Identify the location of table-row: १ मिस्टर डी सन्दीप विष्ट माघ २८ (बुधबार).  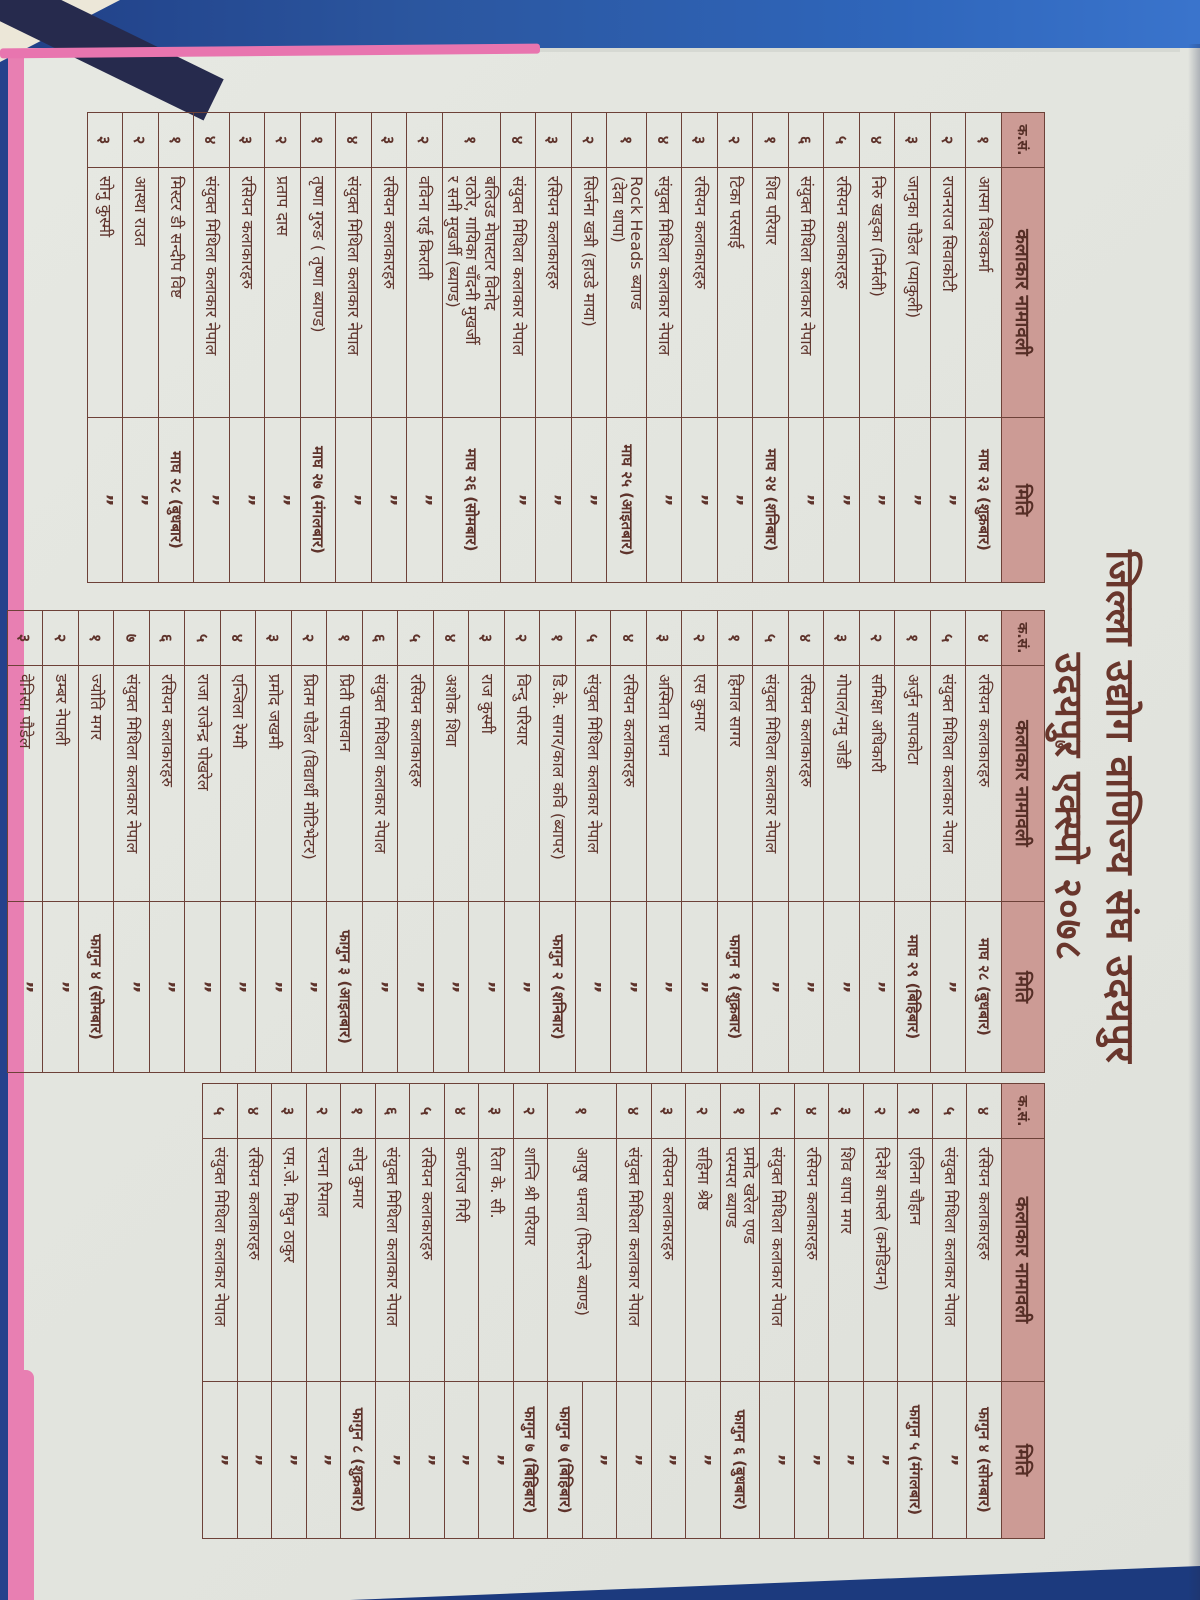
(176, 347).